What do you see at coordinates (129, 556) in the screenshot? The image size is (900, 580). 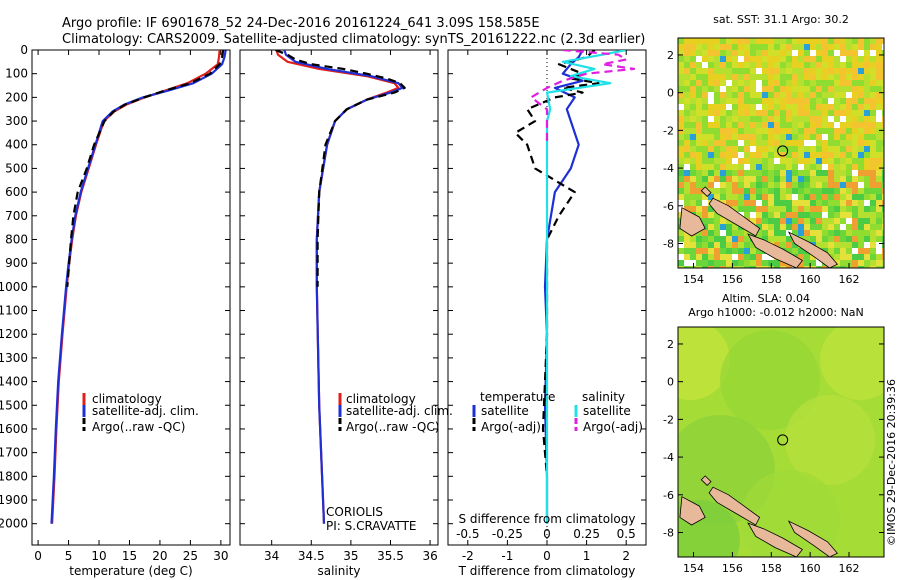 I see `x-tick-label: 15` at bounding box center [129, 556].